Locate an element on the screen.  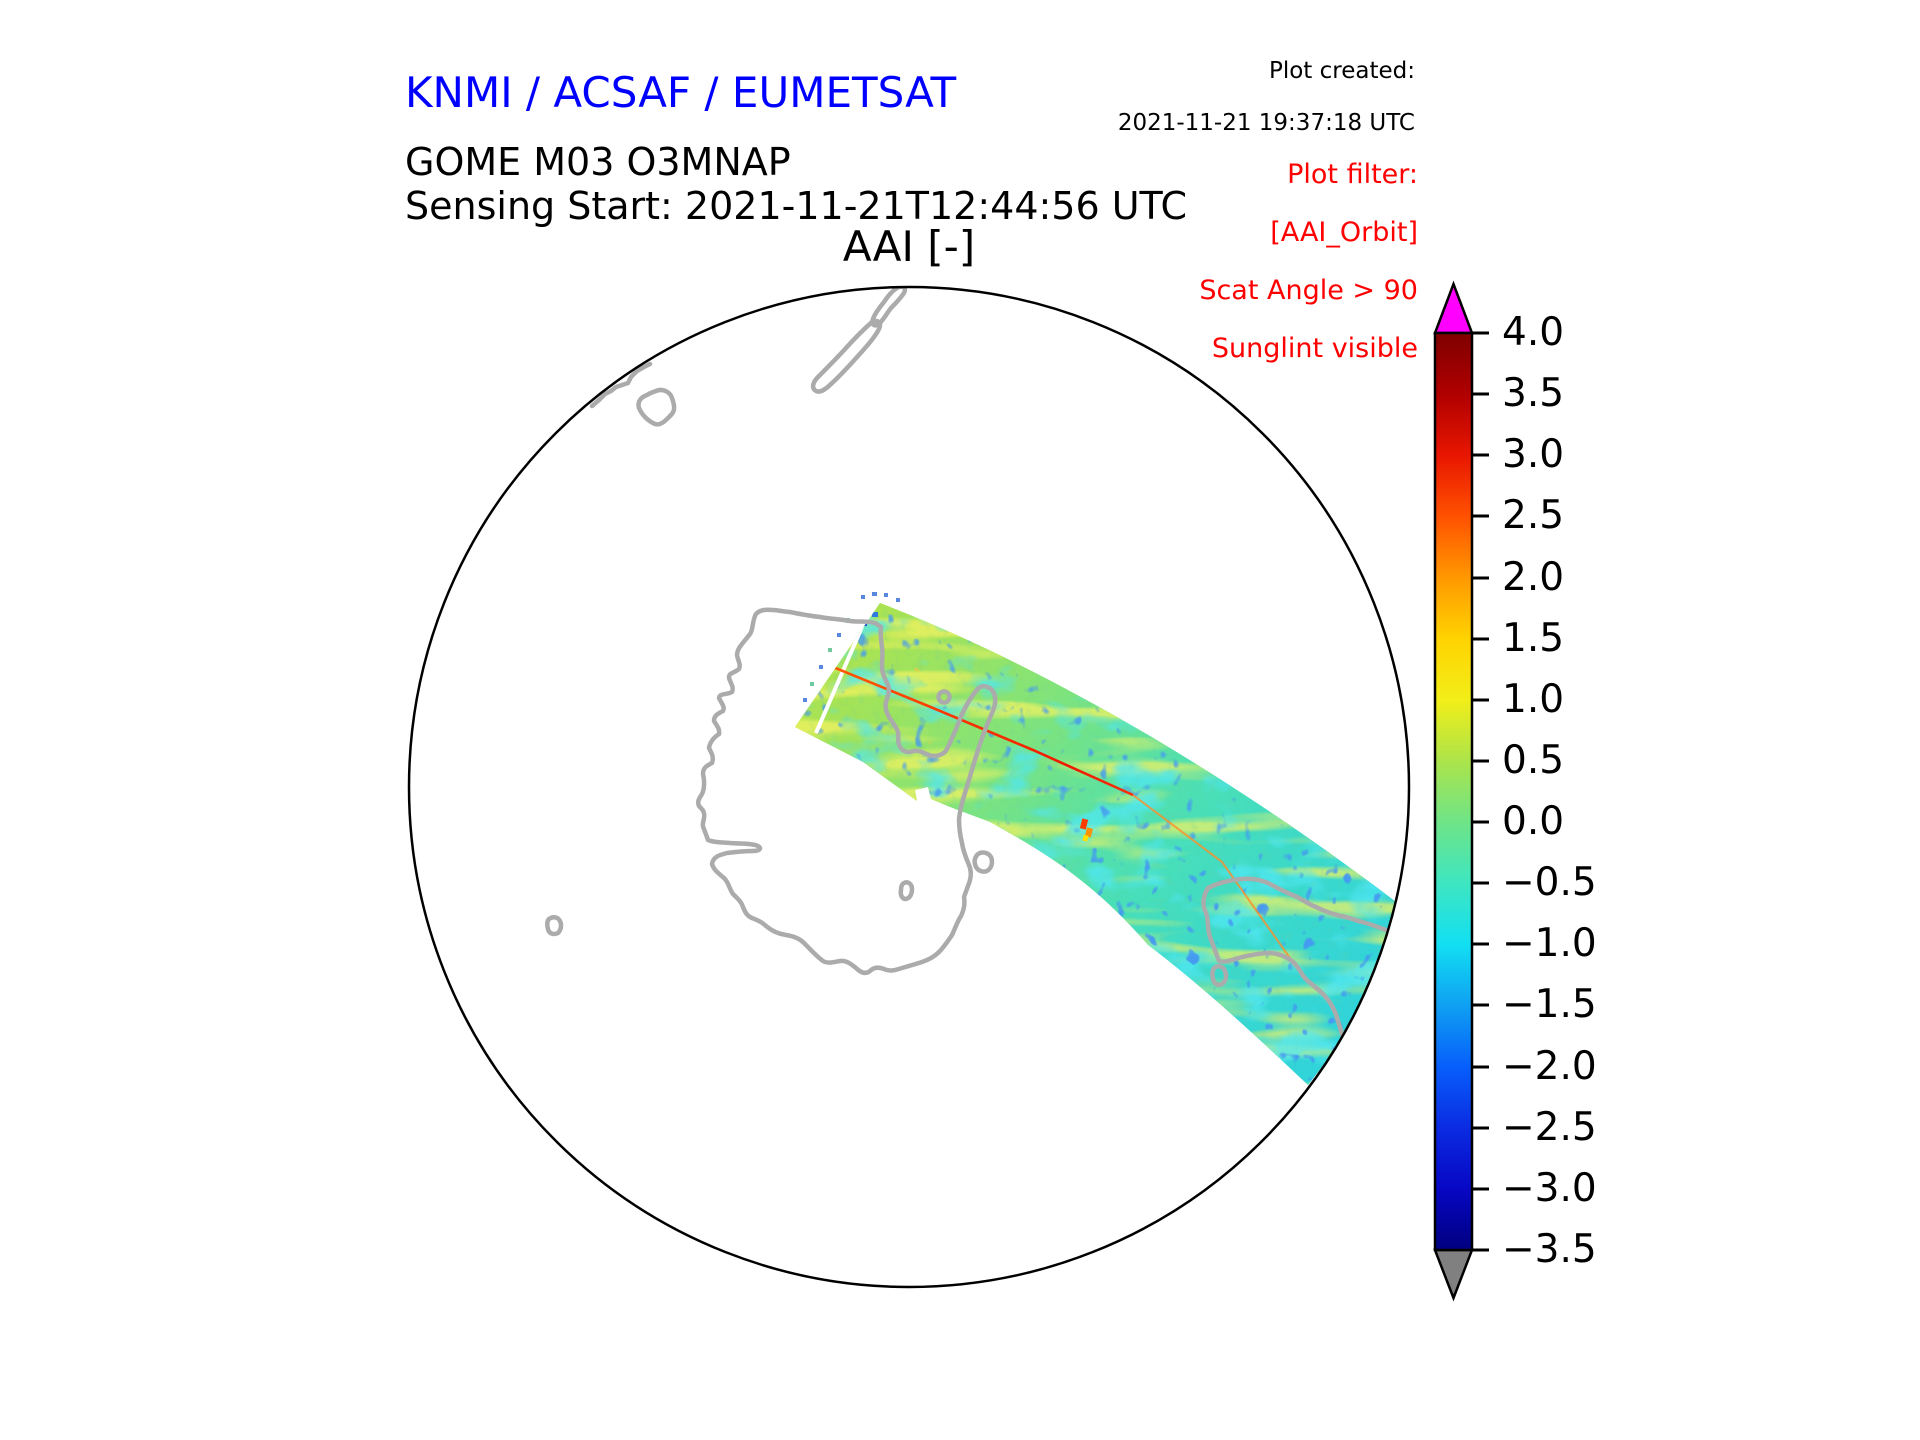
colorbar-tick-label: −3.5 is located at coordinates (1549, 1249).